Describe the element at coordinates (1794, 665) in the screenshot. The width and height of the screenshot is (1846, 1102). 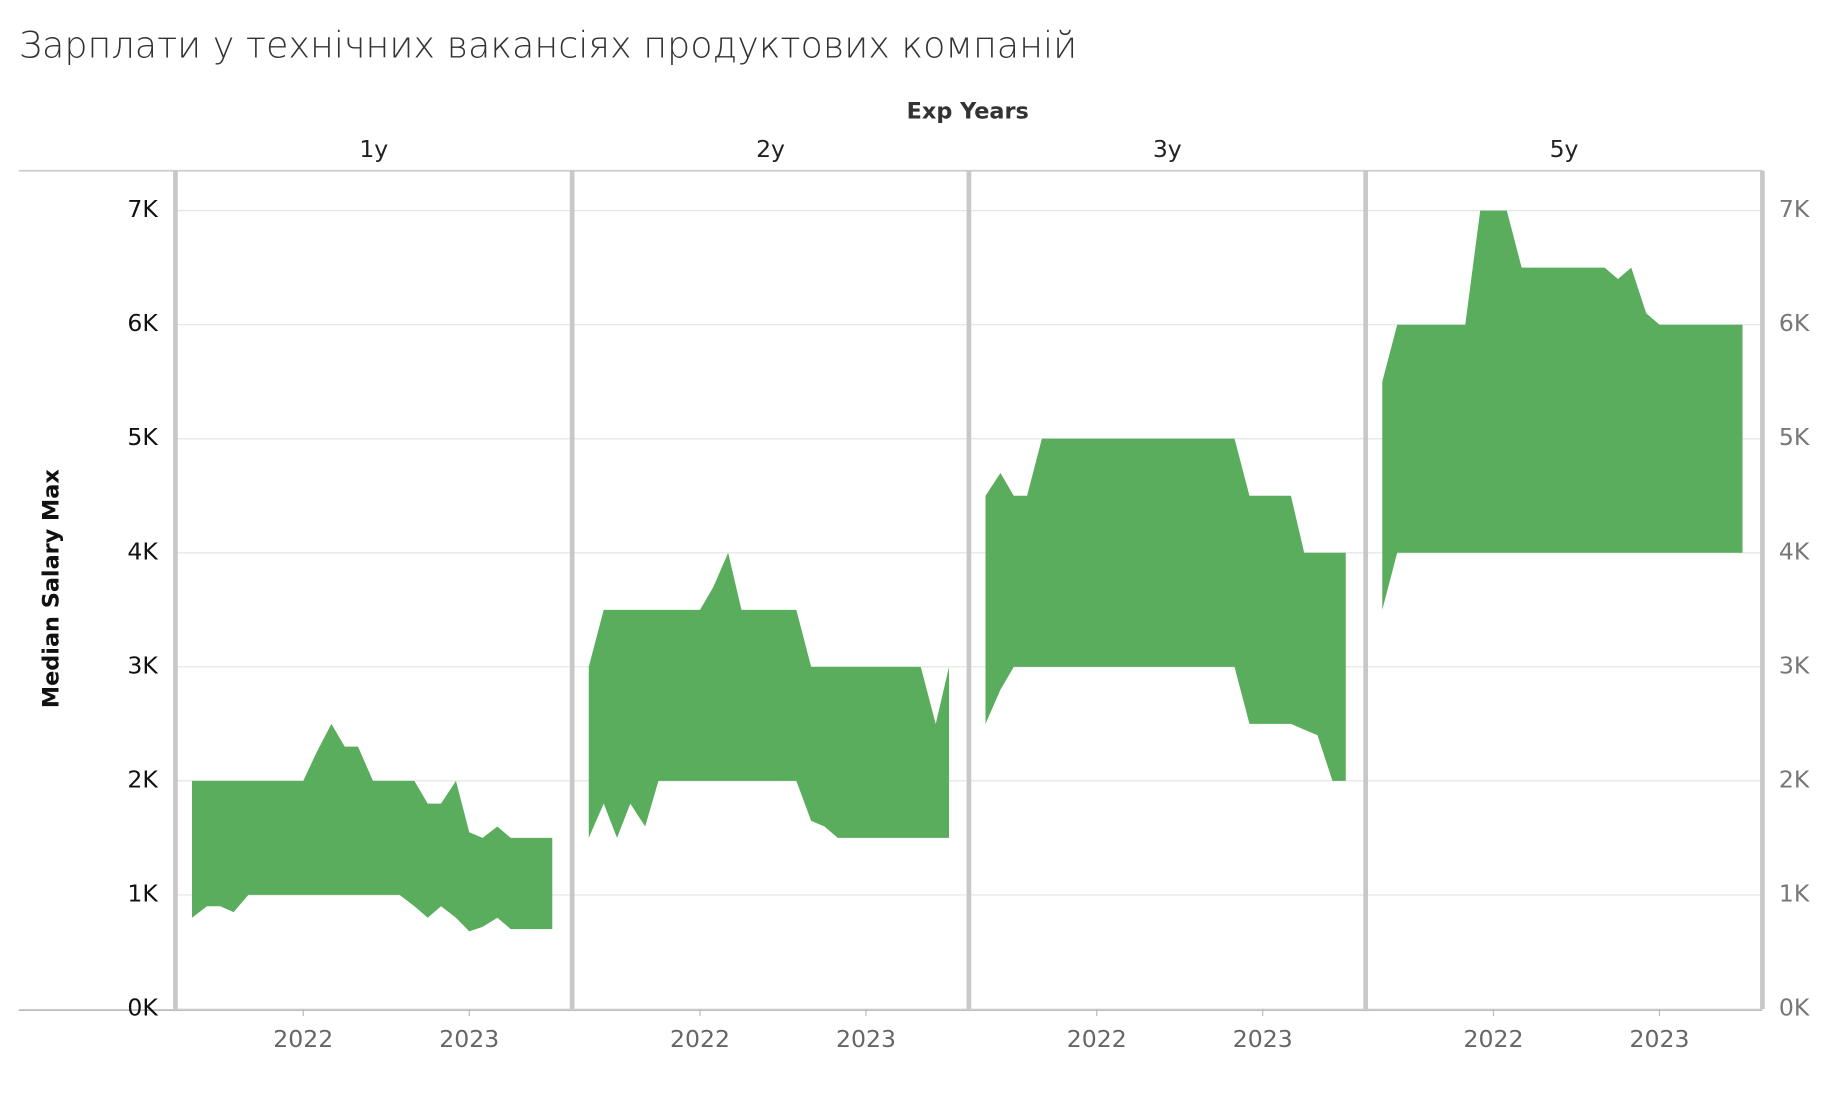
I see `y2-tick-label: 3K` at that location.